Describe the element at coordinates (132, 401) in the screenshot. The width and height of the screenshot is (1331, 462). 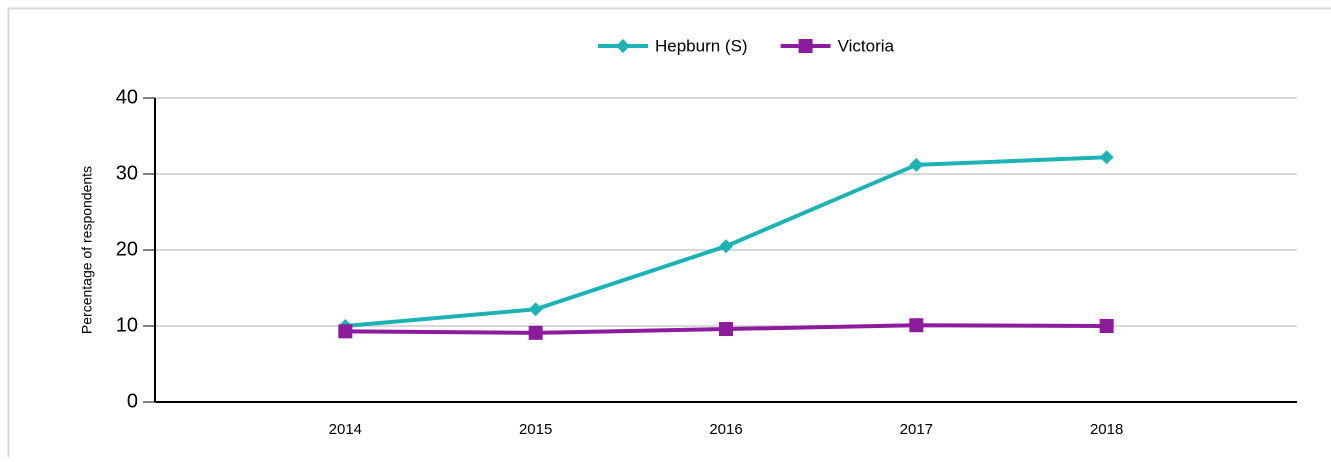
I see `y-tick-label: 0` at that location.